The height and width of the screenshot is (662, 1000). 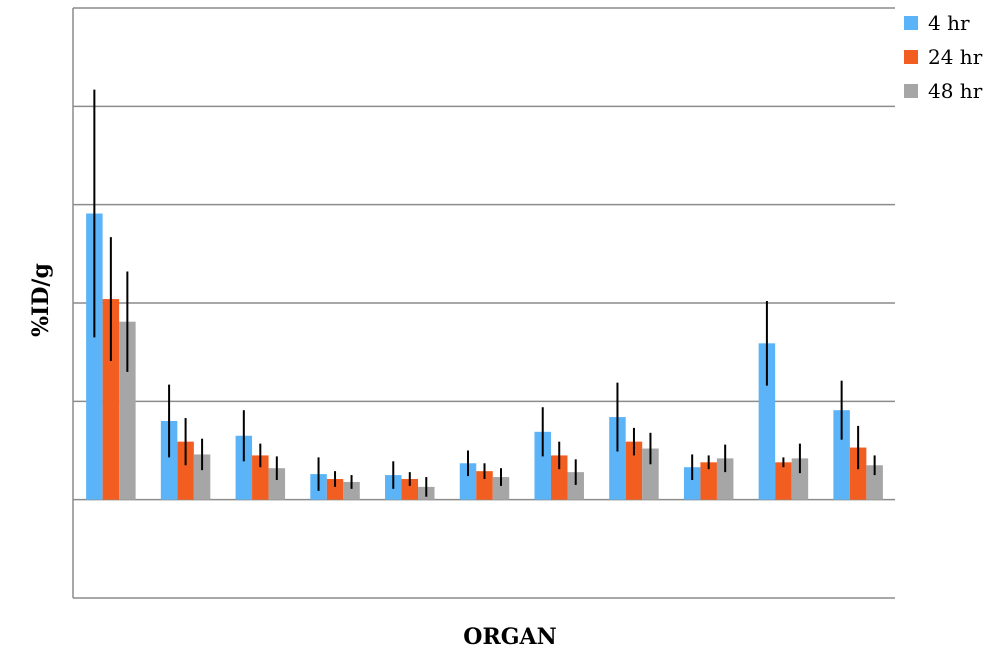 What do you see at coordinates (911, 23) in the screenshot?
I see `legend-swatch-4hr` at bounding box center [911, 23].